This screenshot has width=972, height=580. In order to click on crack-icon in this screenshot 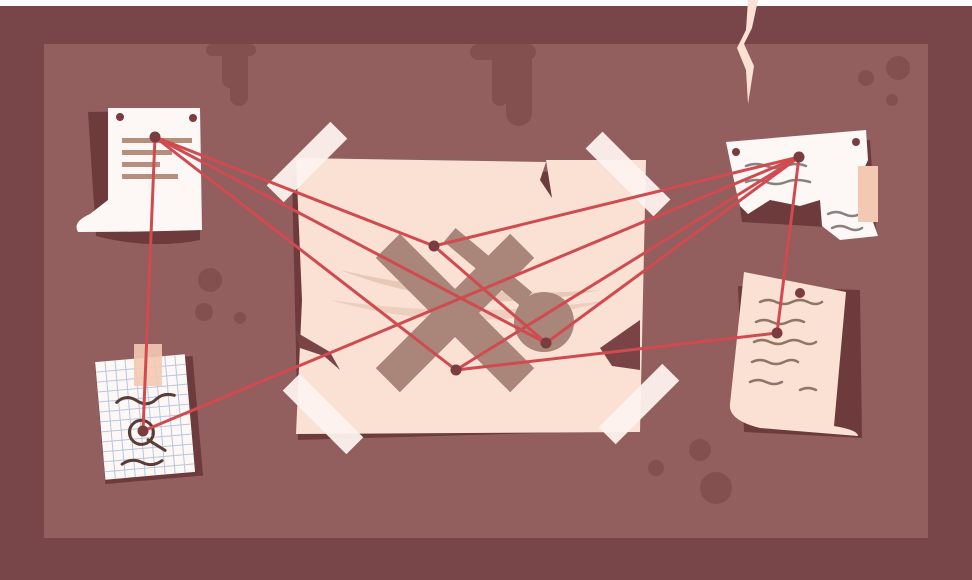, I will do `click(747, 52)`.